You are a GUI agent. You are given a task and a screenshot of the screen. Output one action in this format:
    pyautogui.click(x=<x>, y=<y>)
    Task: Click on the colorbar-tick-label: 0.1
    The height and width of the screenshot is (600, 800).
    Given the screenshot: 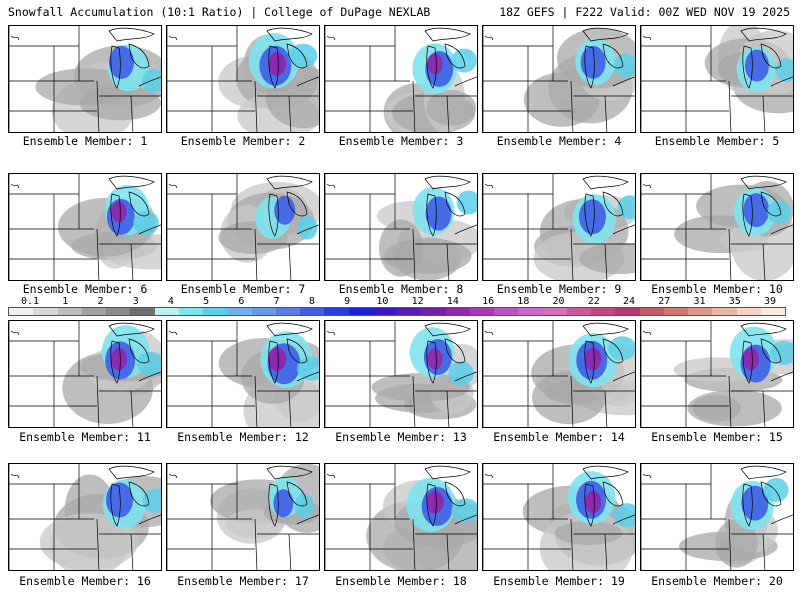 What is the action you would take?
    pyautogui.click(x=30, y=301)
    